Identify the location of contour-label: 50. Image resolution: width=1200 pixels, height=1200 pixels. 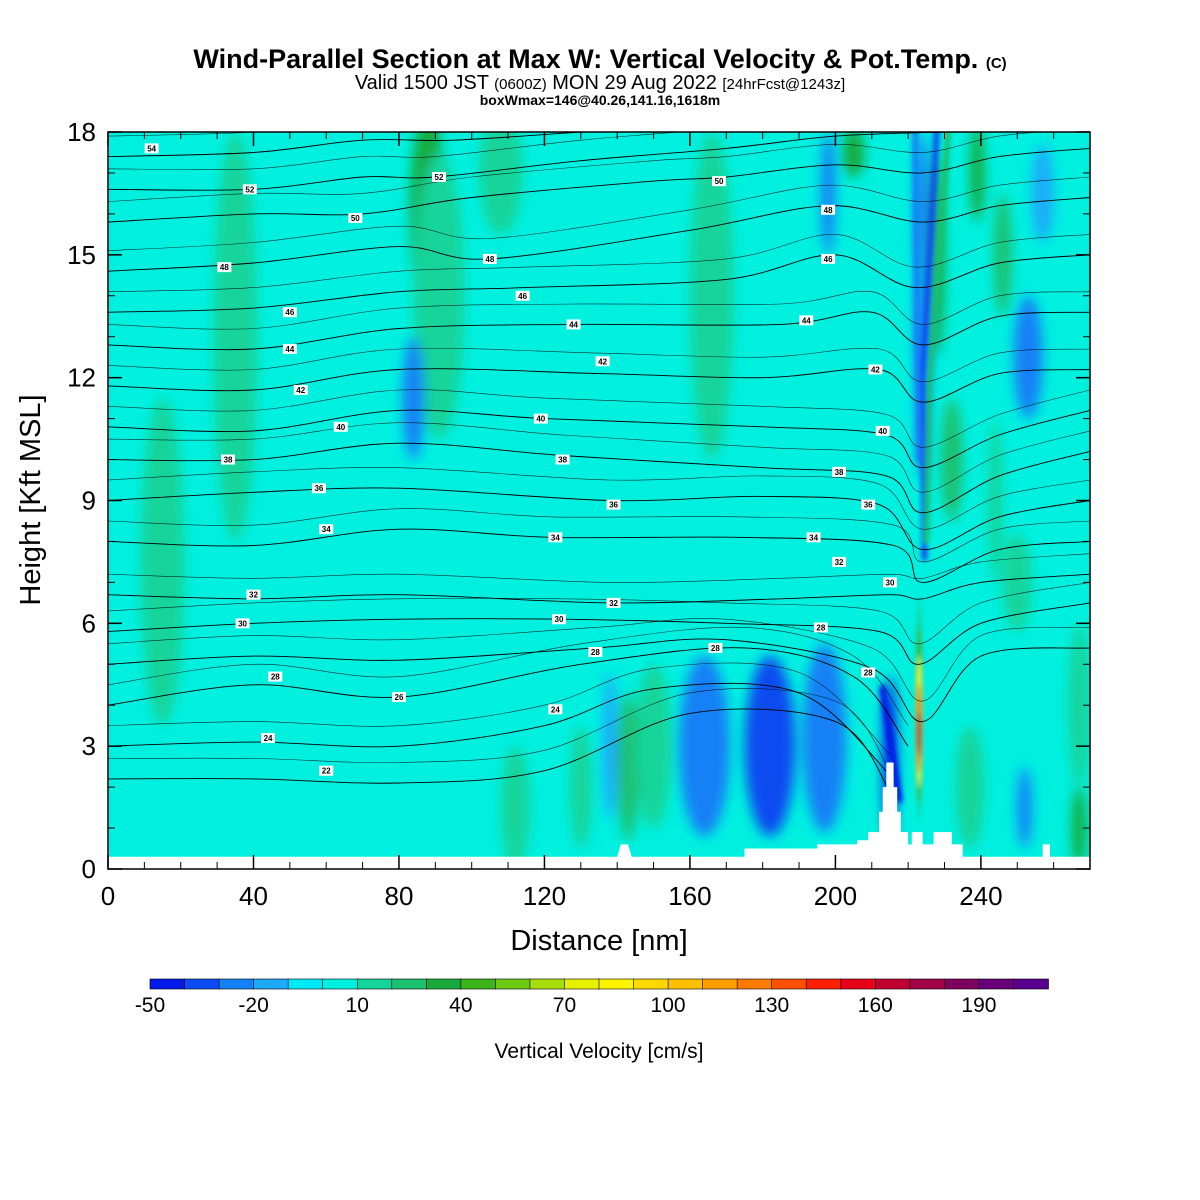
(719, 181).